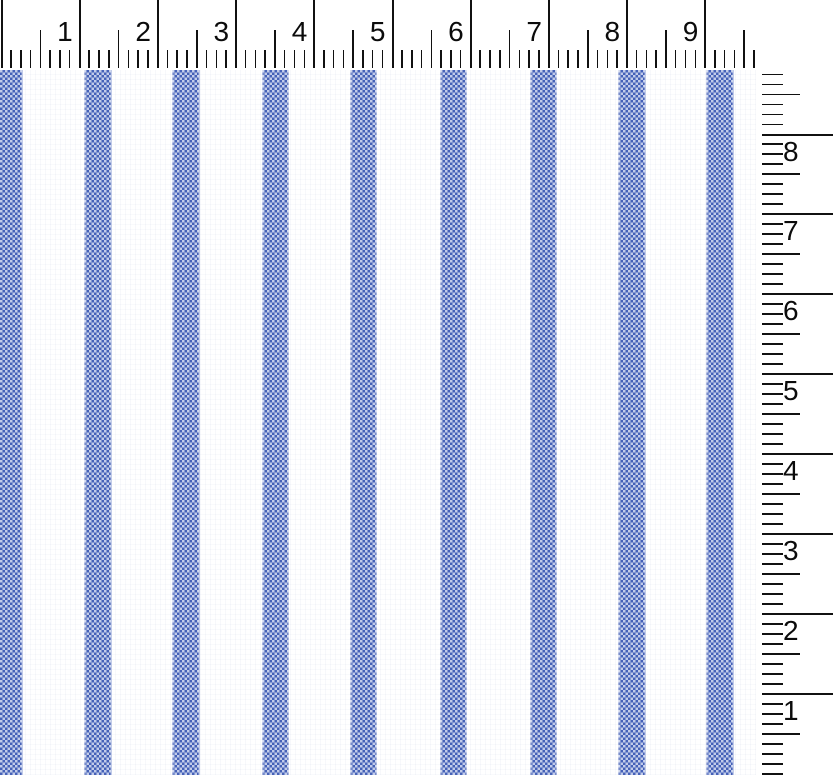 The height and width of the screenshot is (775, 833). What do you see at coordinates (791, 311) in the screenshot?
I see `ruler-number: 6` at bounding box center [791, 311].